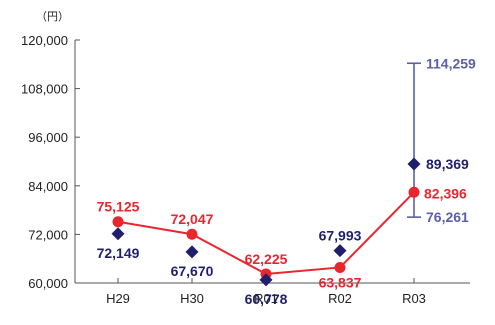 The height and width of the screenshot is (325, 495). I want to click on series-line-data-label: 62,225, so click(266, 259).